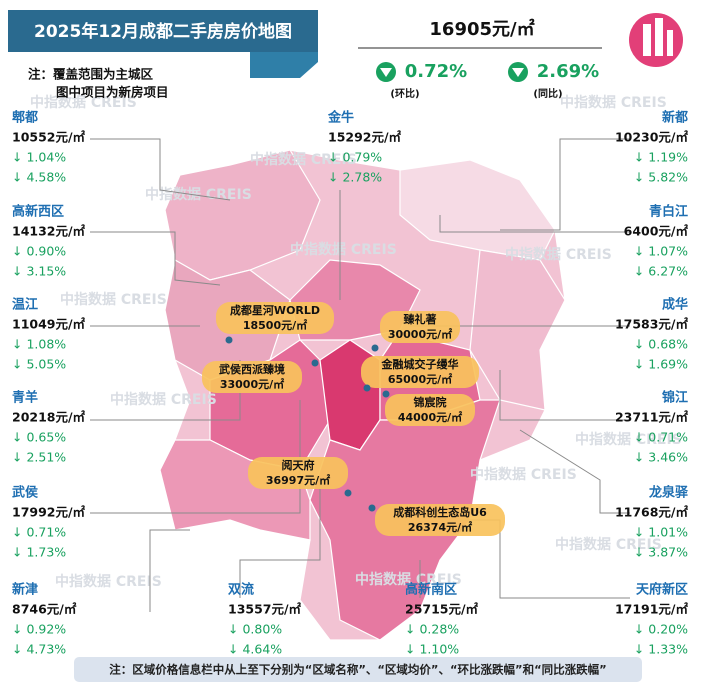 This screenshot has width=718, height=694. I want to click on district-info: 青白江 6400元/㎡ ↓ 1.07% ↓ 6.27%, so click(656, 241).